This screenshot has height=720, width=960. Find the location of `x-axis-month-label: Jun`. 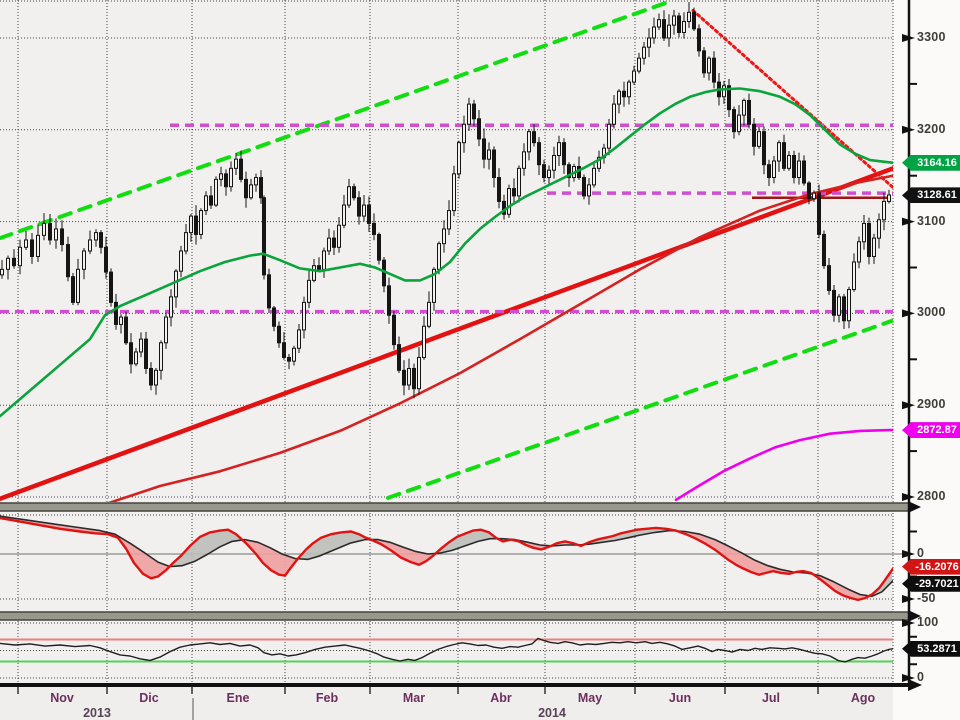

x-axis-month-label: Jun is located at coordinates (680, 698).